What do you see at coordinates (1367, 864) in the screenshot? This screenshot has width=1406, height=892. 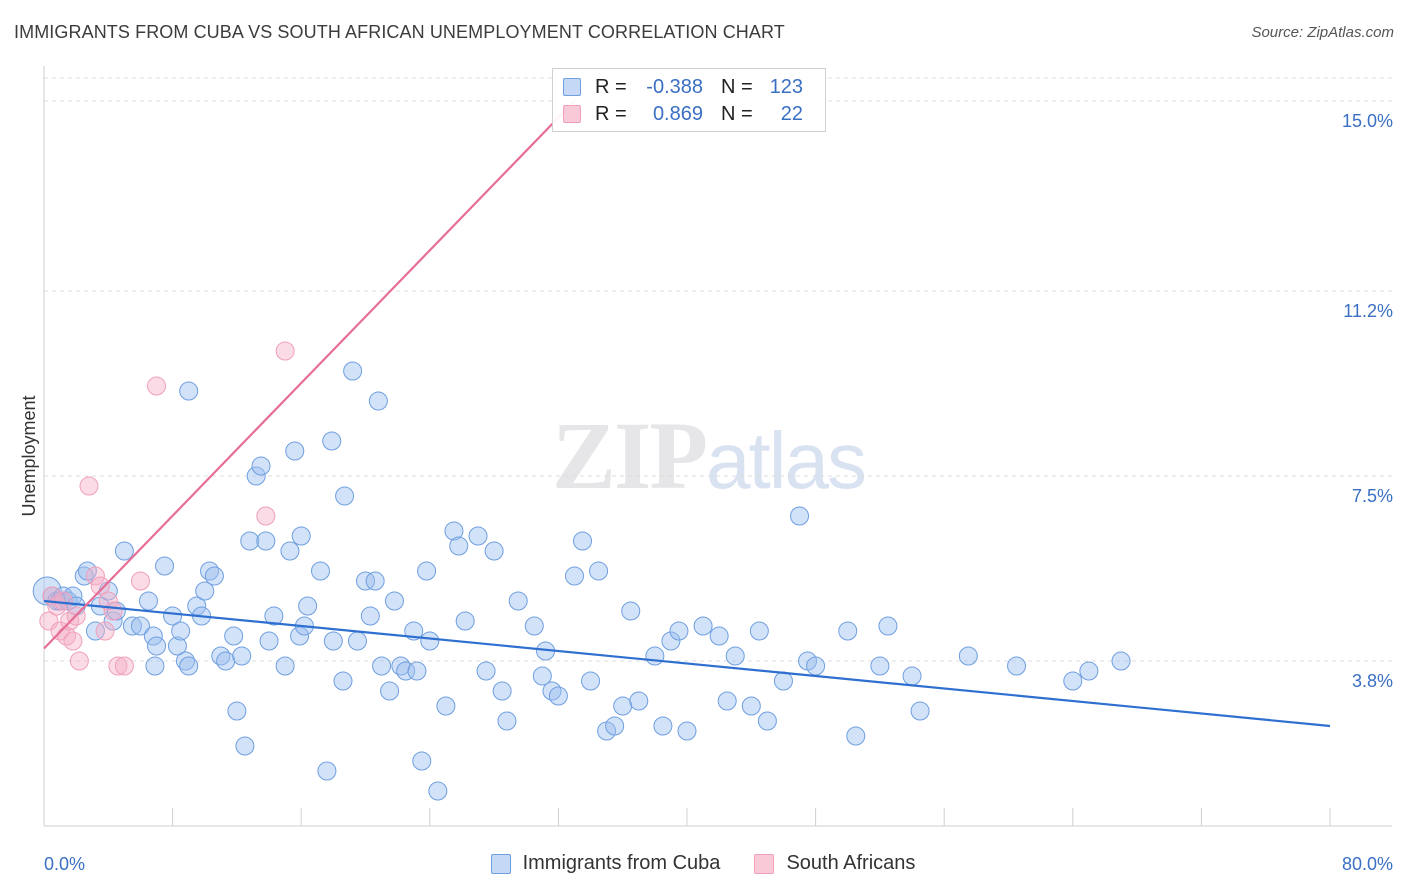 I see `x-tick-label: 80.0%` at bounding box center [1367, 864].